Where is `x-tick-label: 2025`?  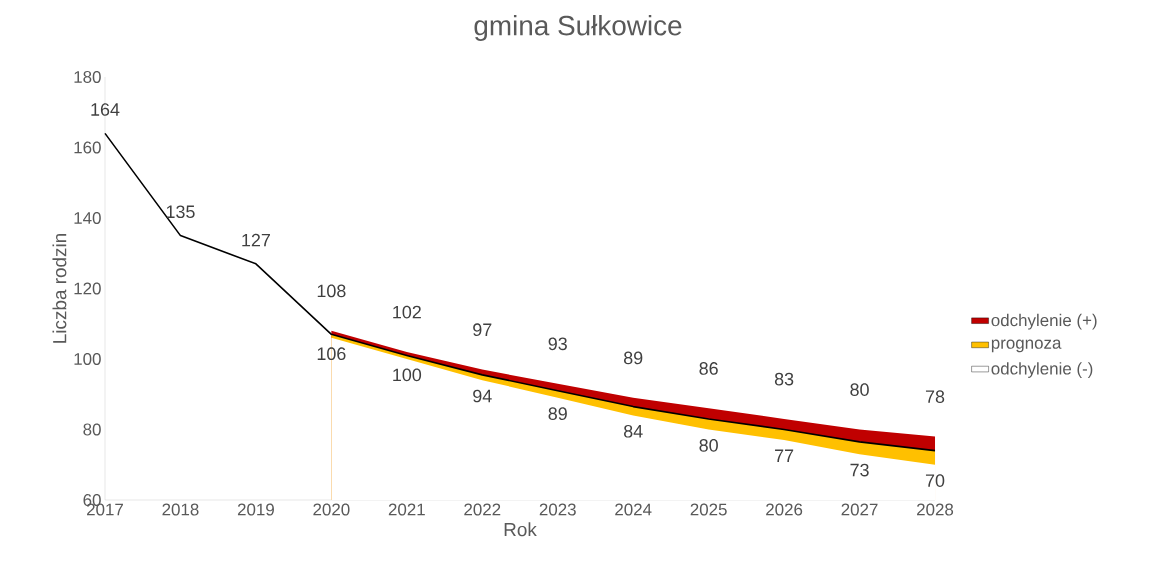 x-tick-label: 2025 is located at coordinates (708, 509).